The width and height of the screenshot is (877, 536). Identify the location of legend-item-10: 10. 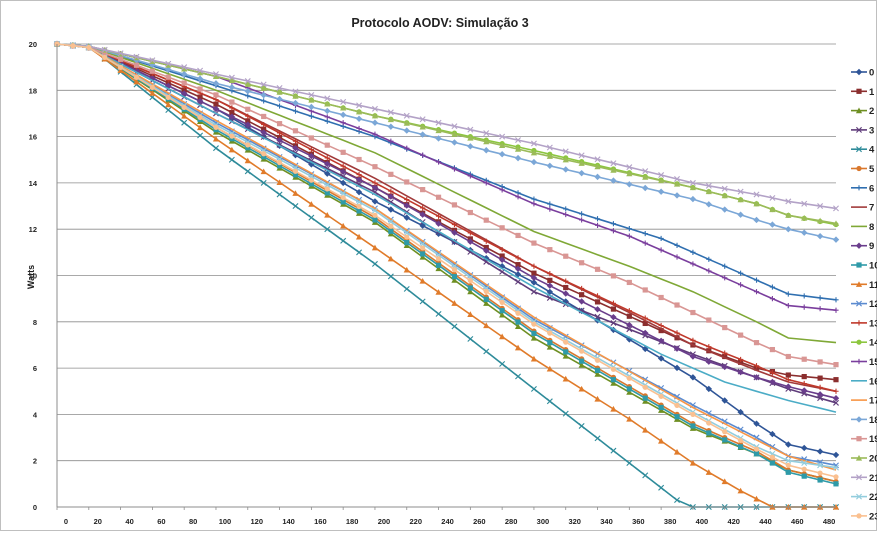
(864, 266).